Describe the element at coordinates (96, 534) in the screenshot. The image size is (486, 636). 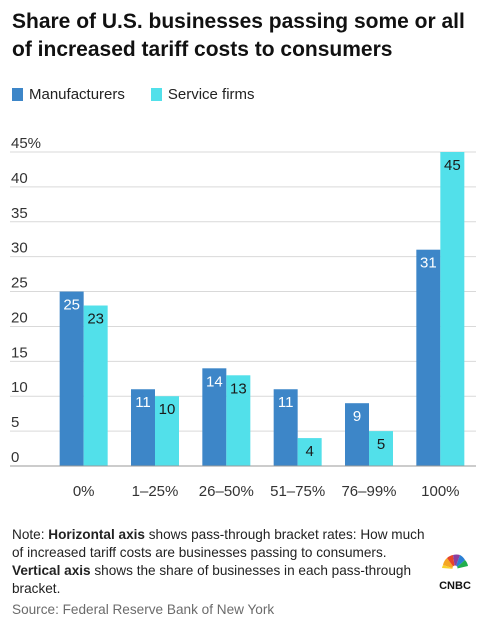
I see `note-h-axis-label: Horizontal axis` at that location.